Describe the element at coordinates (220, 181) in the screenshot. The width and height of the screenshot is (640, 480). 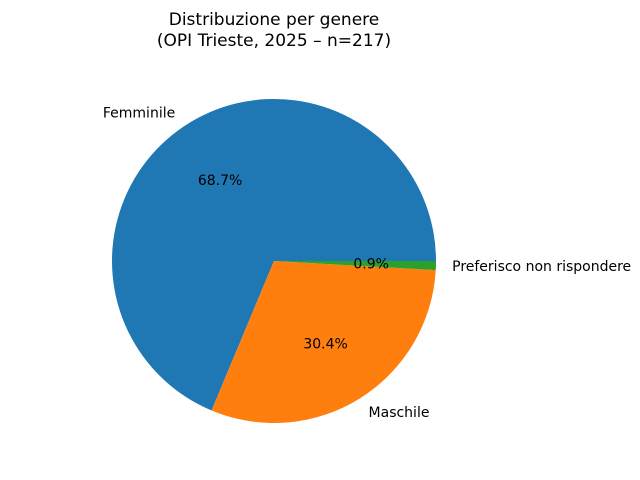
I see `pie-value-label-femminile: 68.7%` at that location.